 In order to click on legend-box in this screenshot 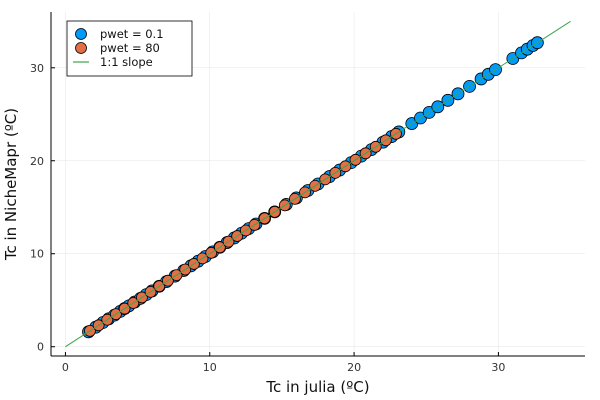, I will do `click(129, 48)`.